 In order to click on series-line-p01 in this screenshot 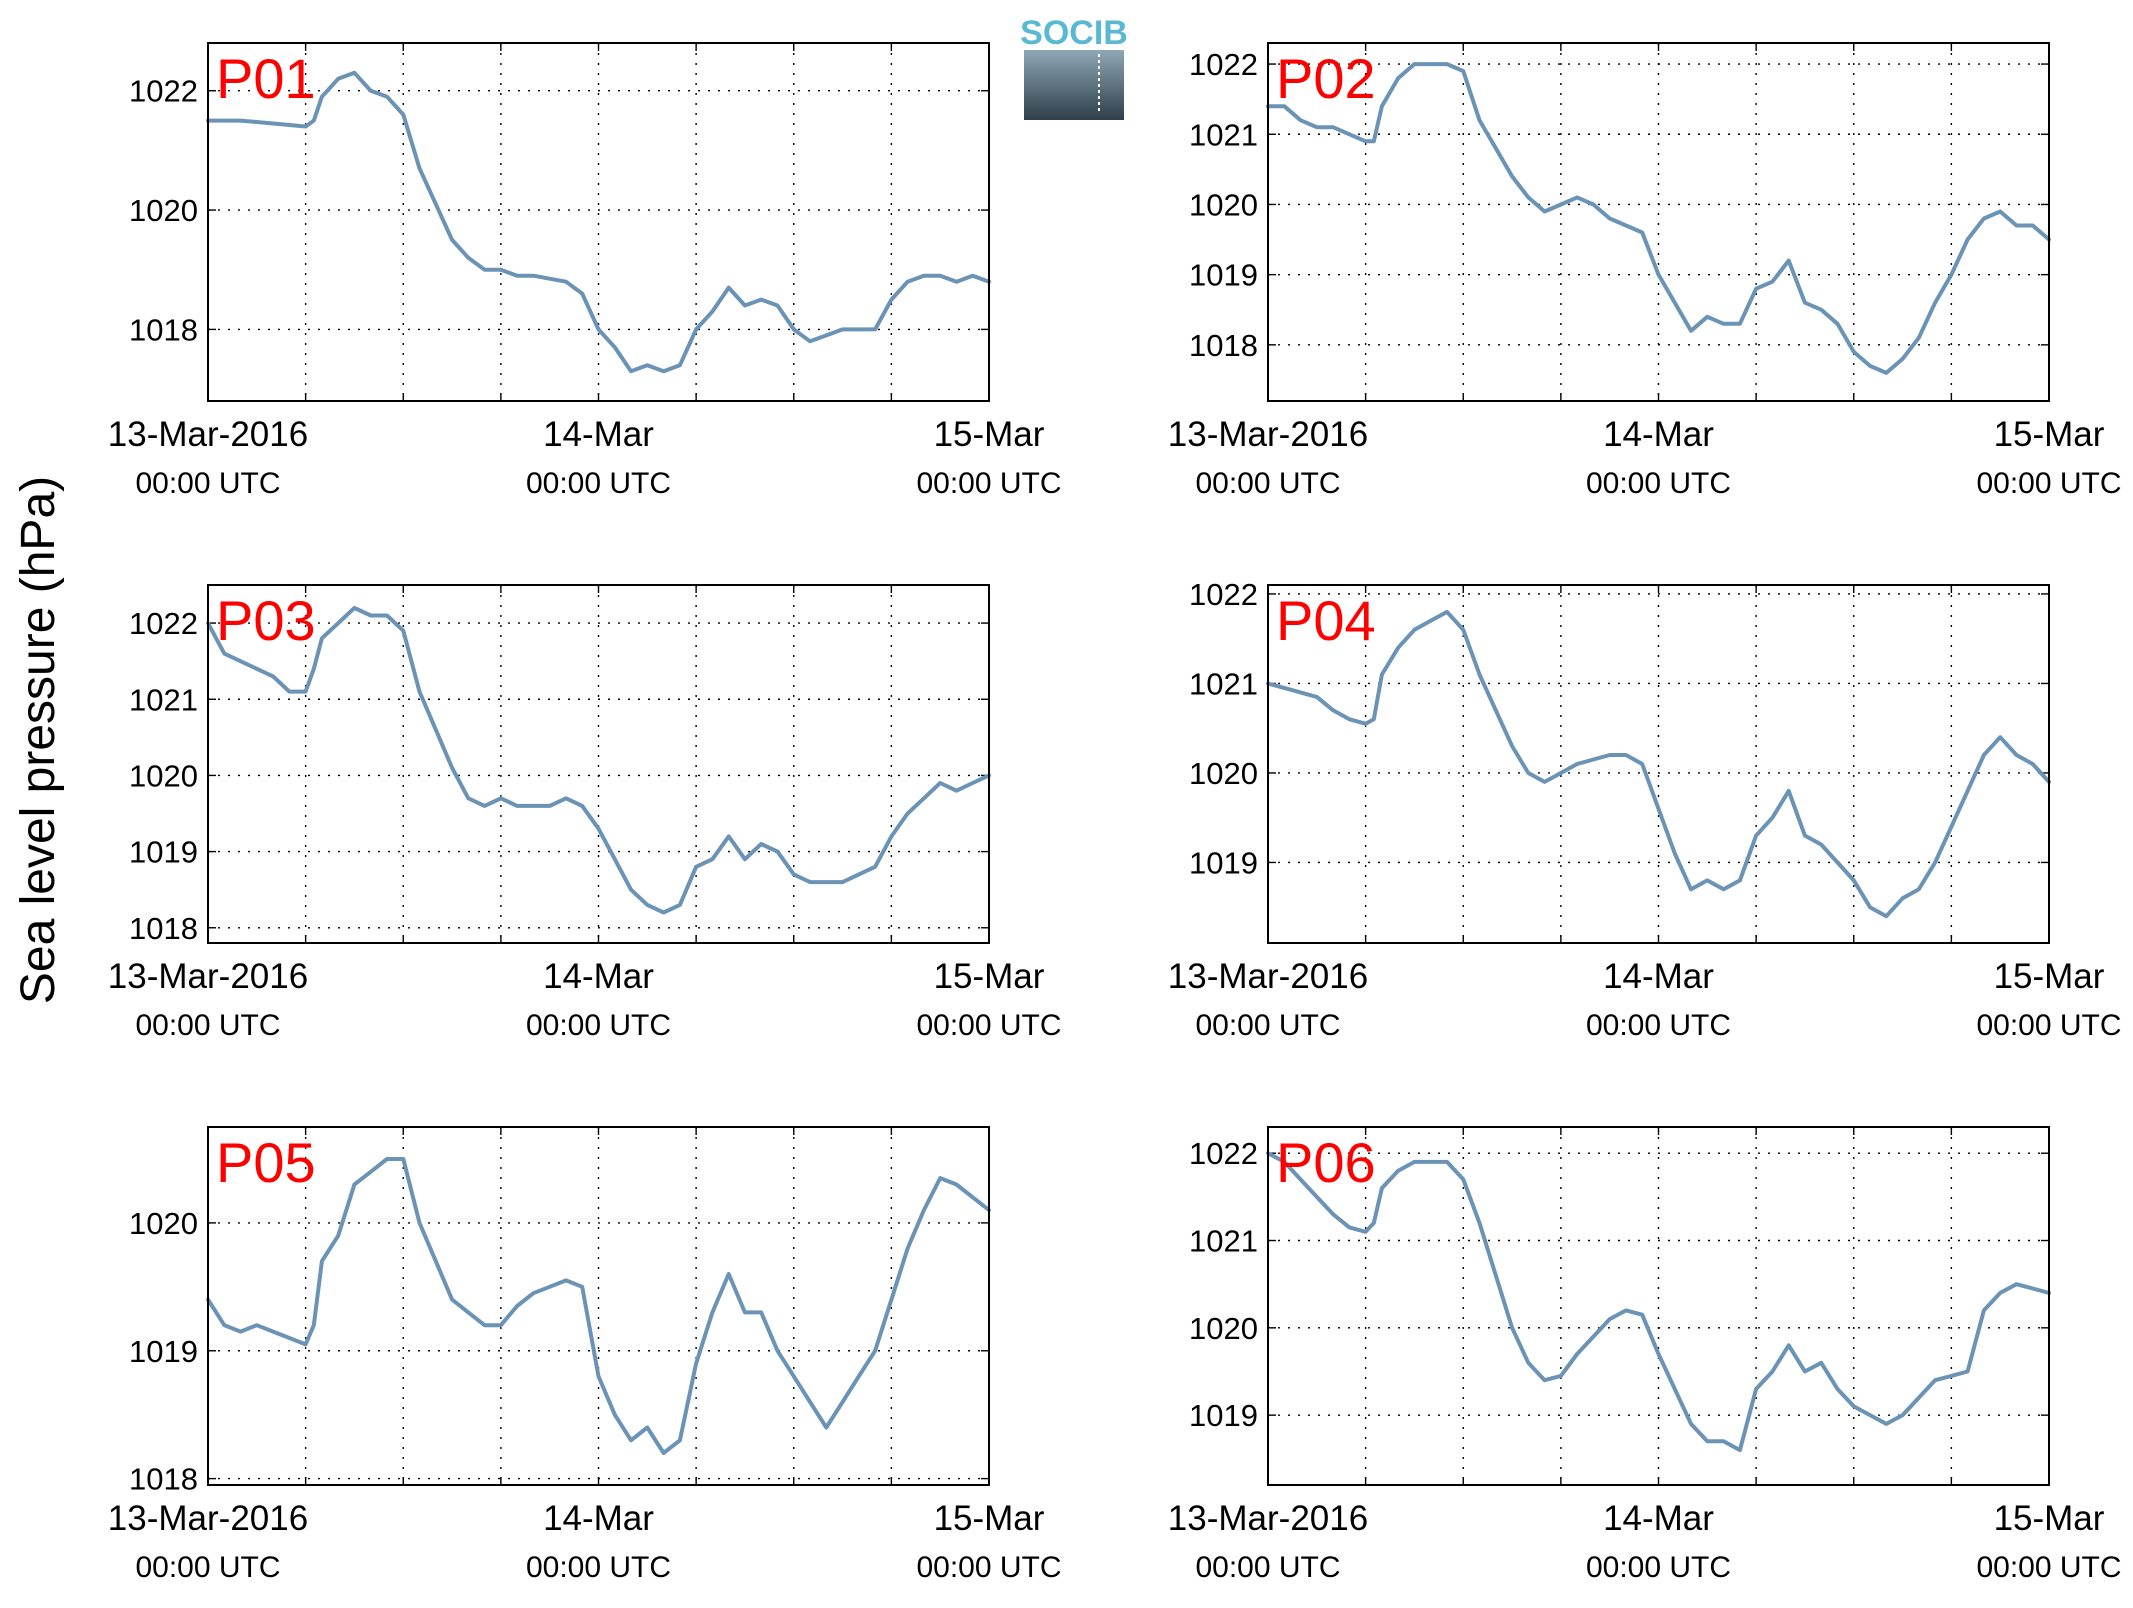, I will do `click(598, 222)`.